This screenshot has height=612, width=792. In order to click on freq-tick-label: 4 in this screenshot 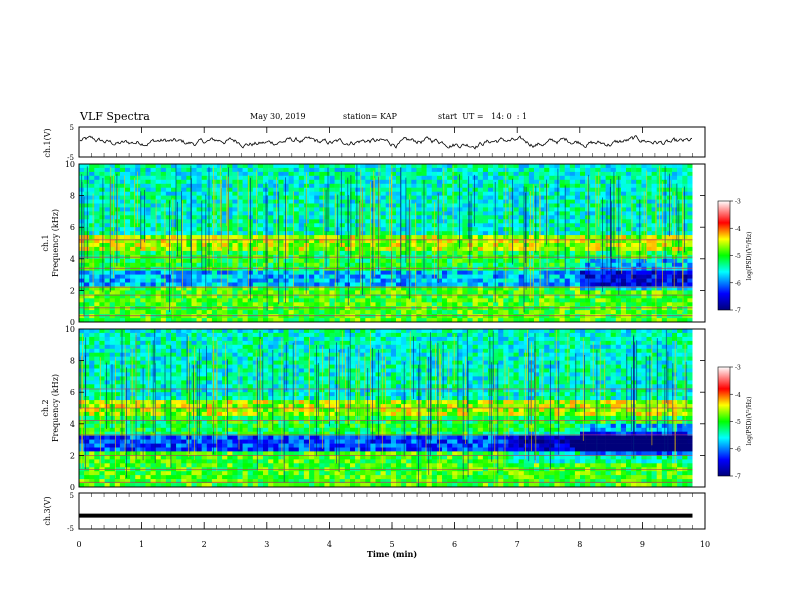, I will do `click(72, 259)`.